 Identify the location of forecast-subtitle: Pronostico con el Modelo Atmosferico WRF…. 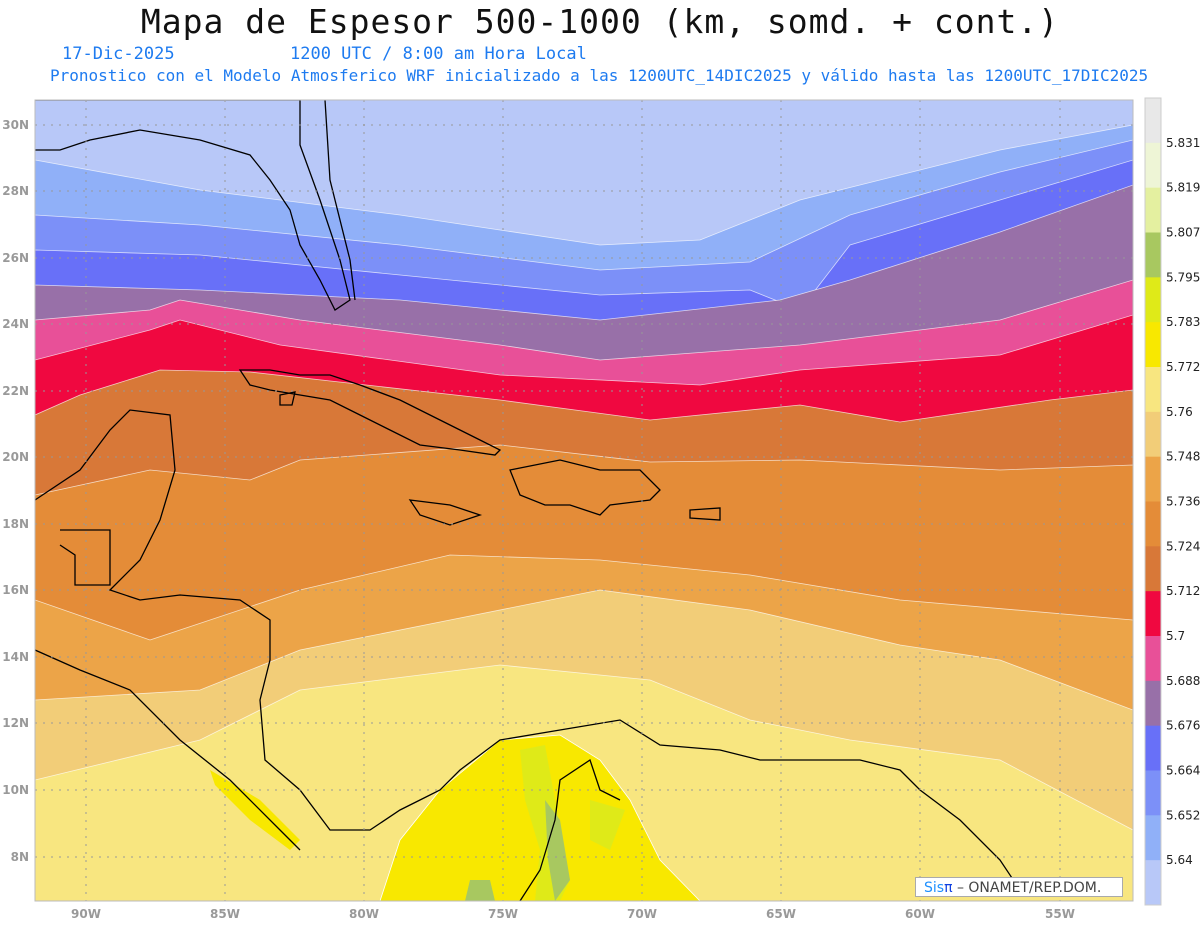
(599, 75).